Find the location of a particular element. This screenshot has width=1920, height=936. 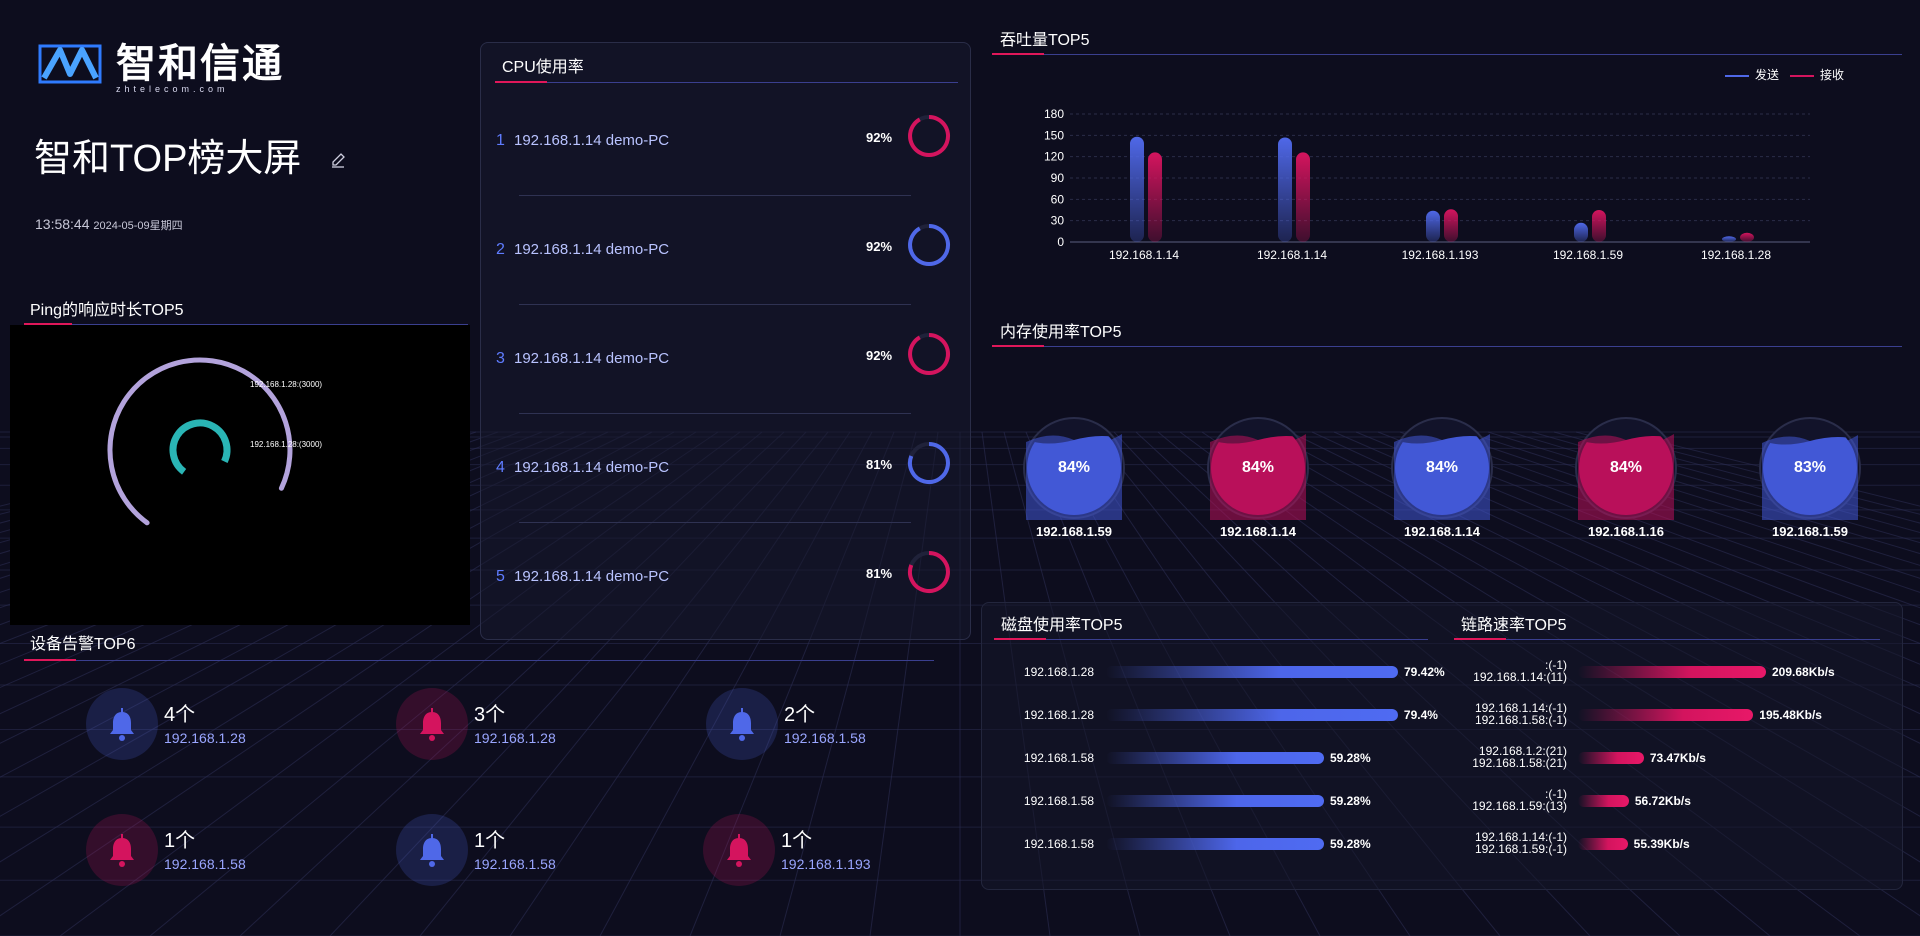

cpu-row: 2 192.168.1.14 demo-PC 92% is located at coordinates (725, 252).